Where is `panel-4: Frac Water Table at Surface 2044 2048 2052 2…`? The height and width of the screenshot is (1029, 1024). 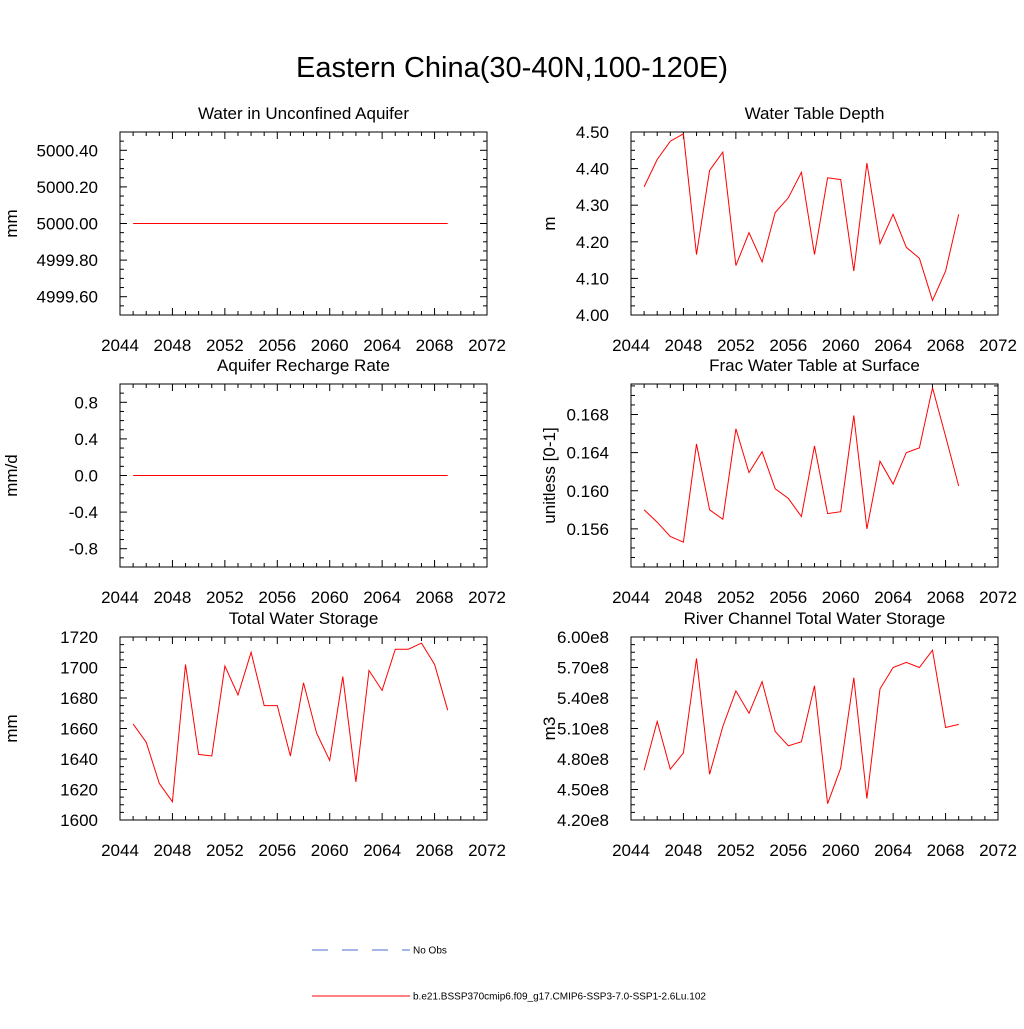 panel-4: Frac Water Table at Surface 2044 2048 2052 2… is located at coordinates (778, 481).